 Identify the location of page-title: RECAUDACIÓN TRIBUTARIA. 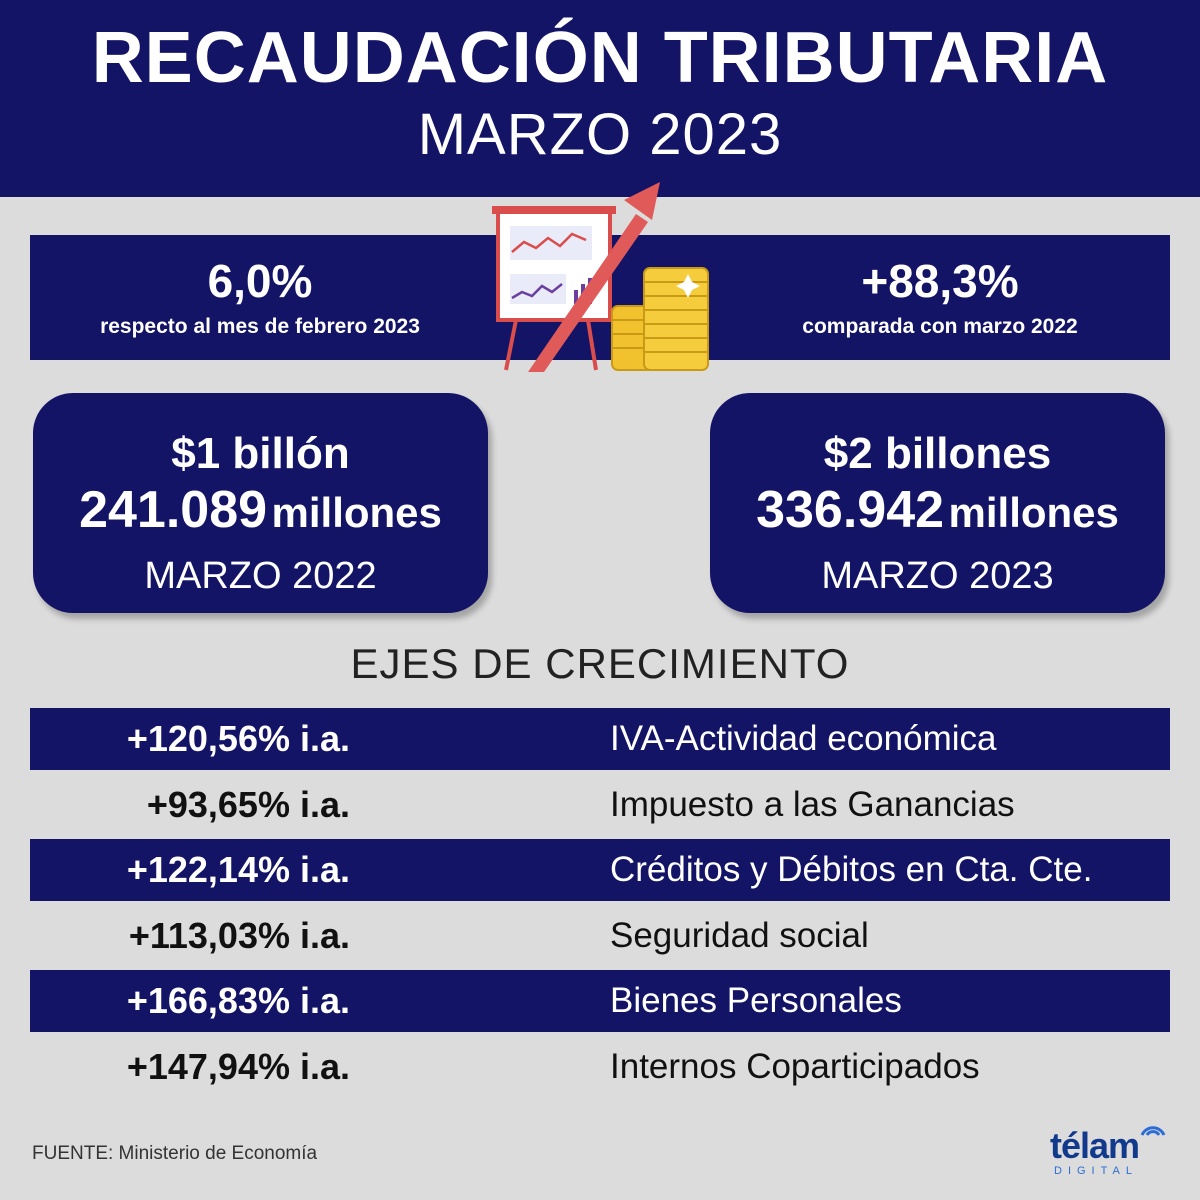
(600, 58).